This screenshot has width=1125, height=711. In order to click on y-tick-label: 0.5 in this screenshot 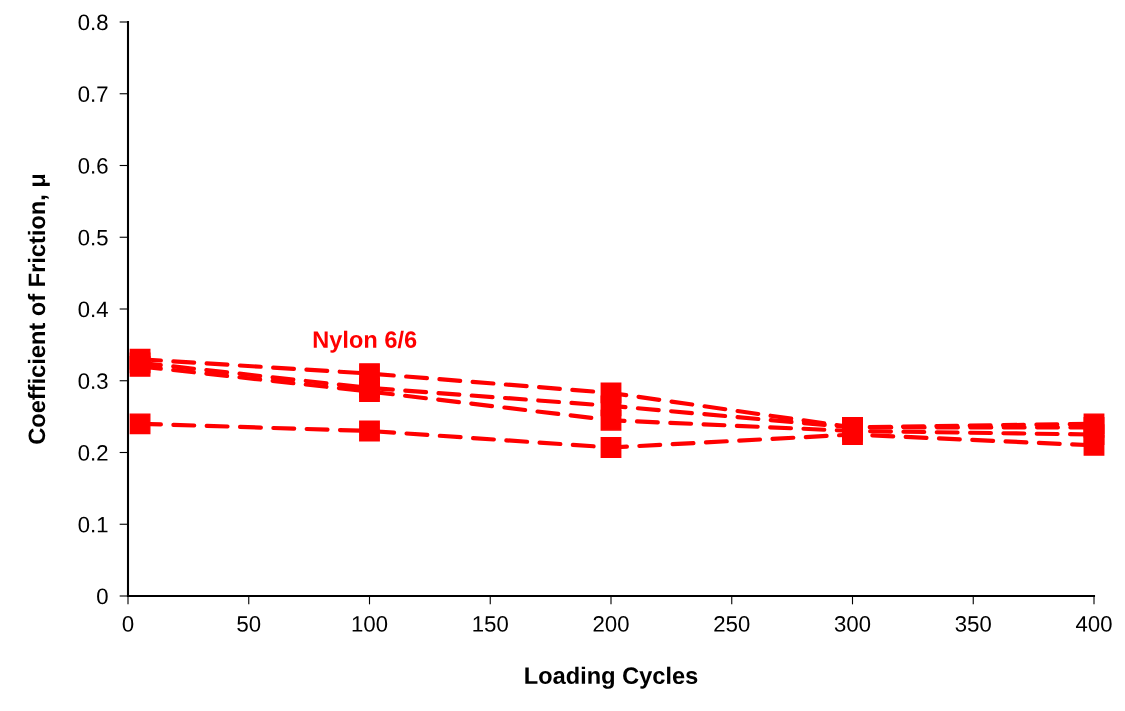, I will do `click(93, 237)`.